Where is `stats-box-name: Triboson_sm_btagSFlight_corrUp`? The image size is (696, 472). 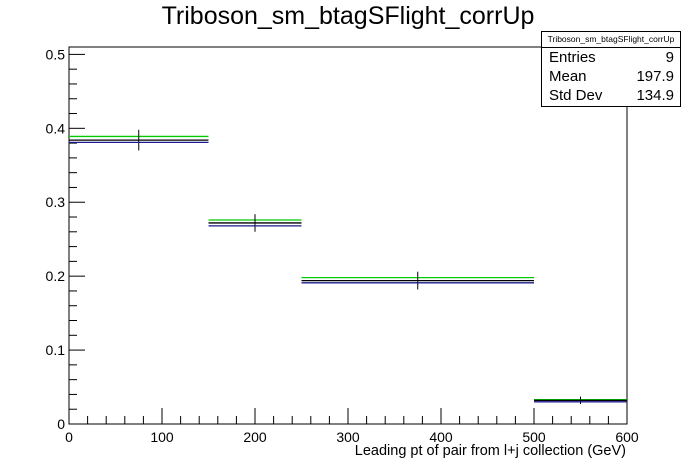
stats-box-name: Triboson_sm_btagSFlight_corrUp is located at coordinates (611, 40).